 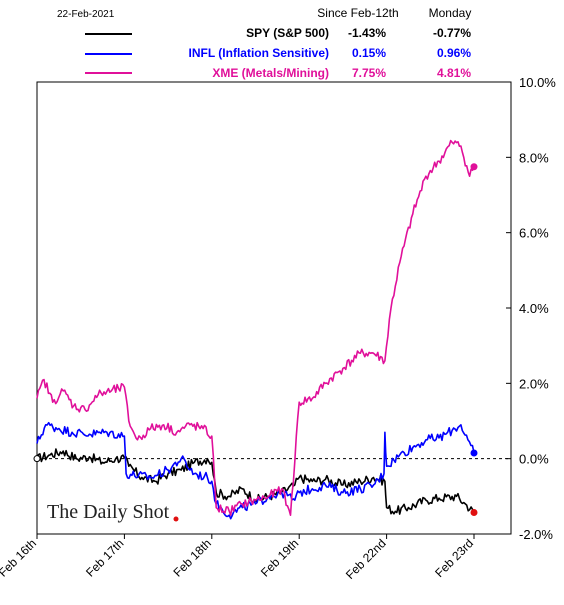 What do you see at coordinates (287, 33) in the screenshot?
I see `legend-label-spy: SPY (S&P 500)` at bounding box center [287, 33].